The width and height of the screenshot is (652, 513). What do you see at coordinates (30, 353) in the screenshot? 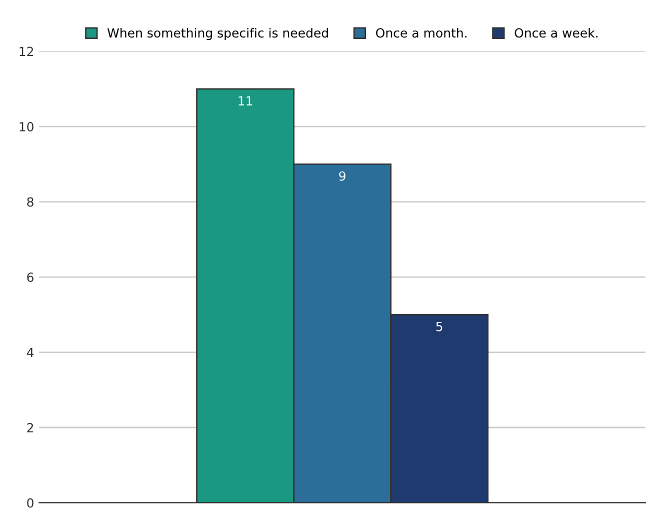
I see `y-tick-label: 4` at bounding box center [30, 353].